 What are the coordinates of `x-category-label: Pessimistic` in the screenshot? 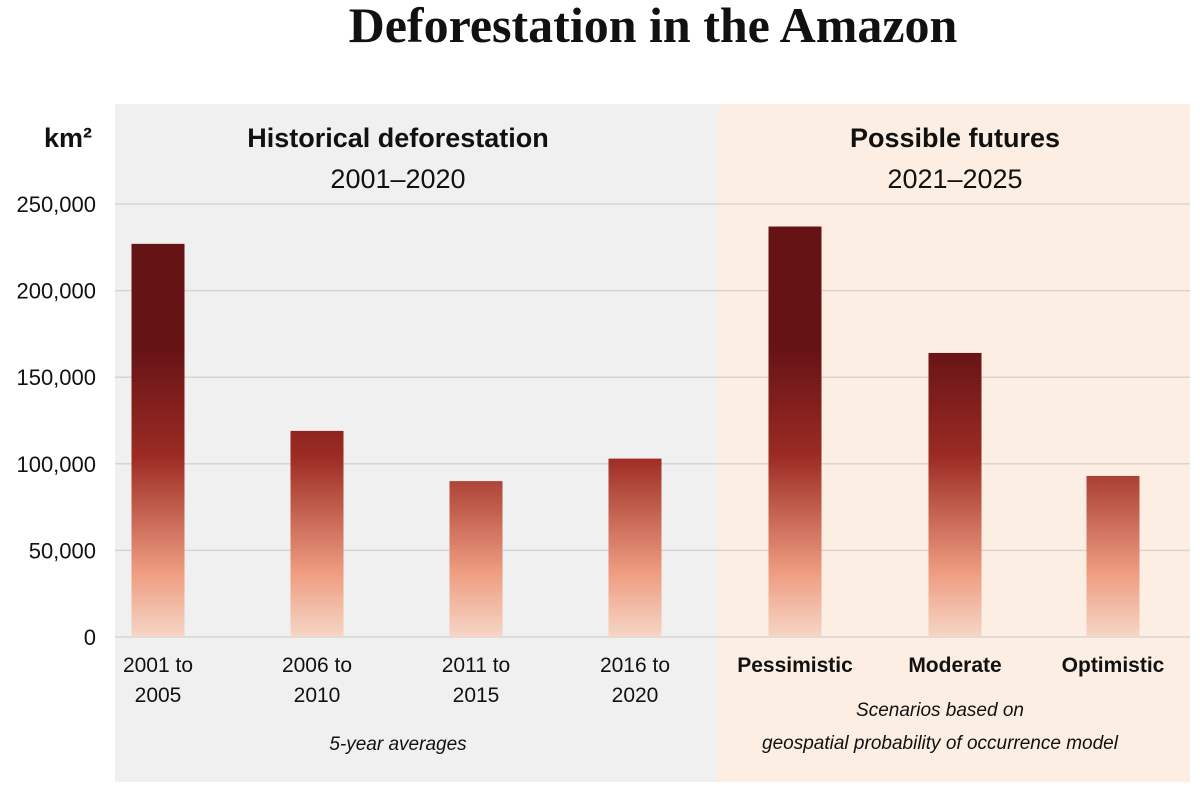 It's located at (795, 665).